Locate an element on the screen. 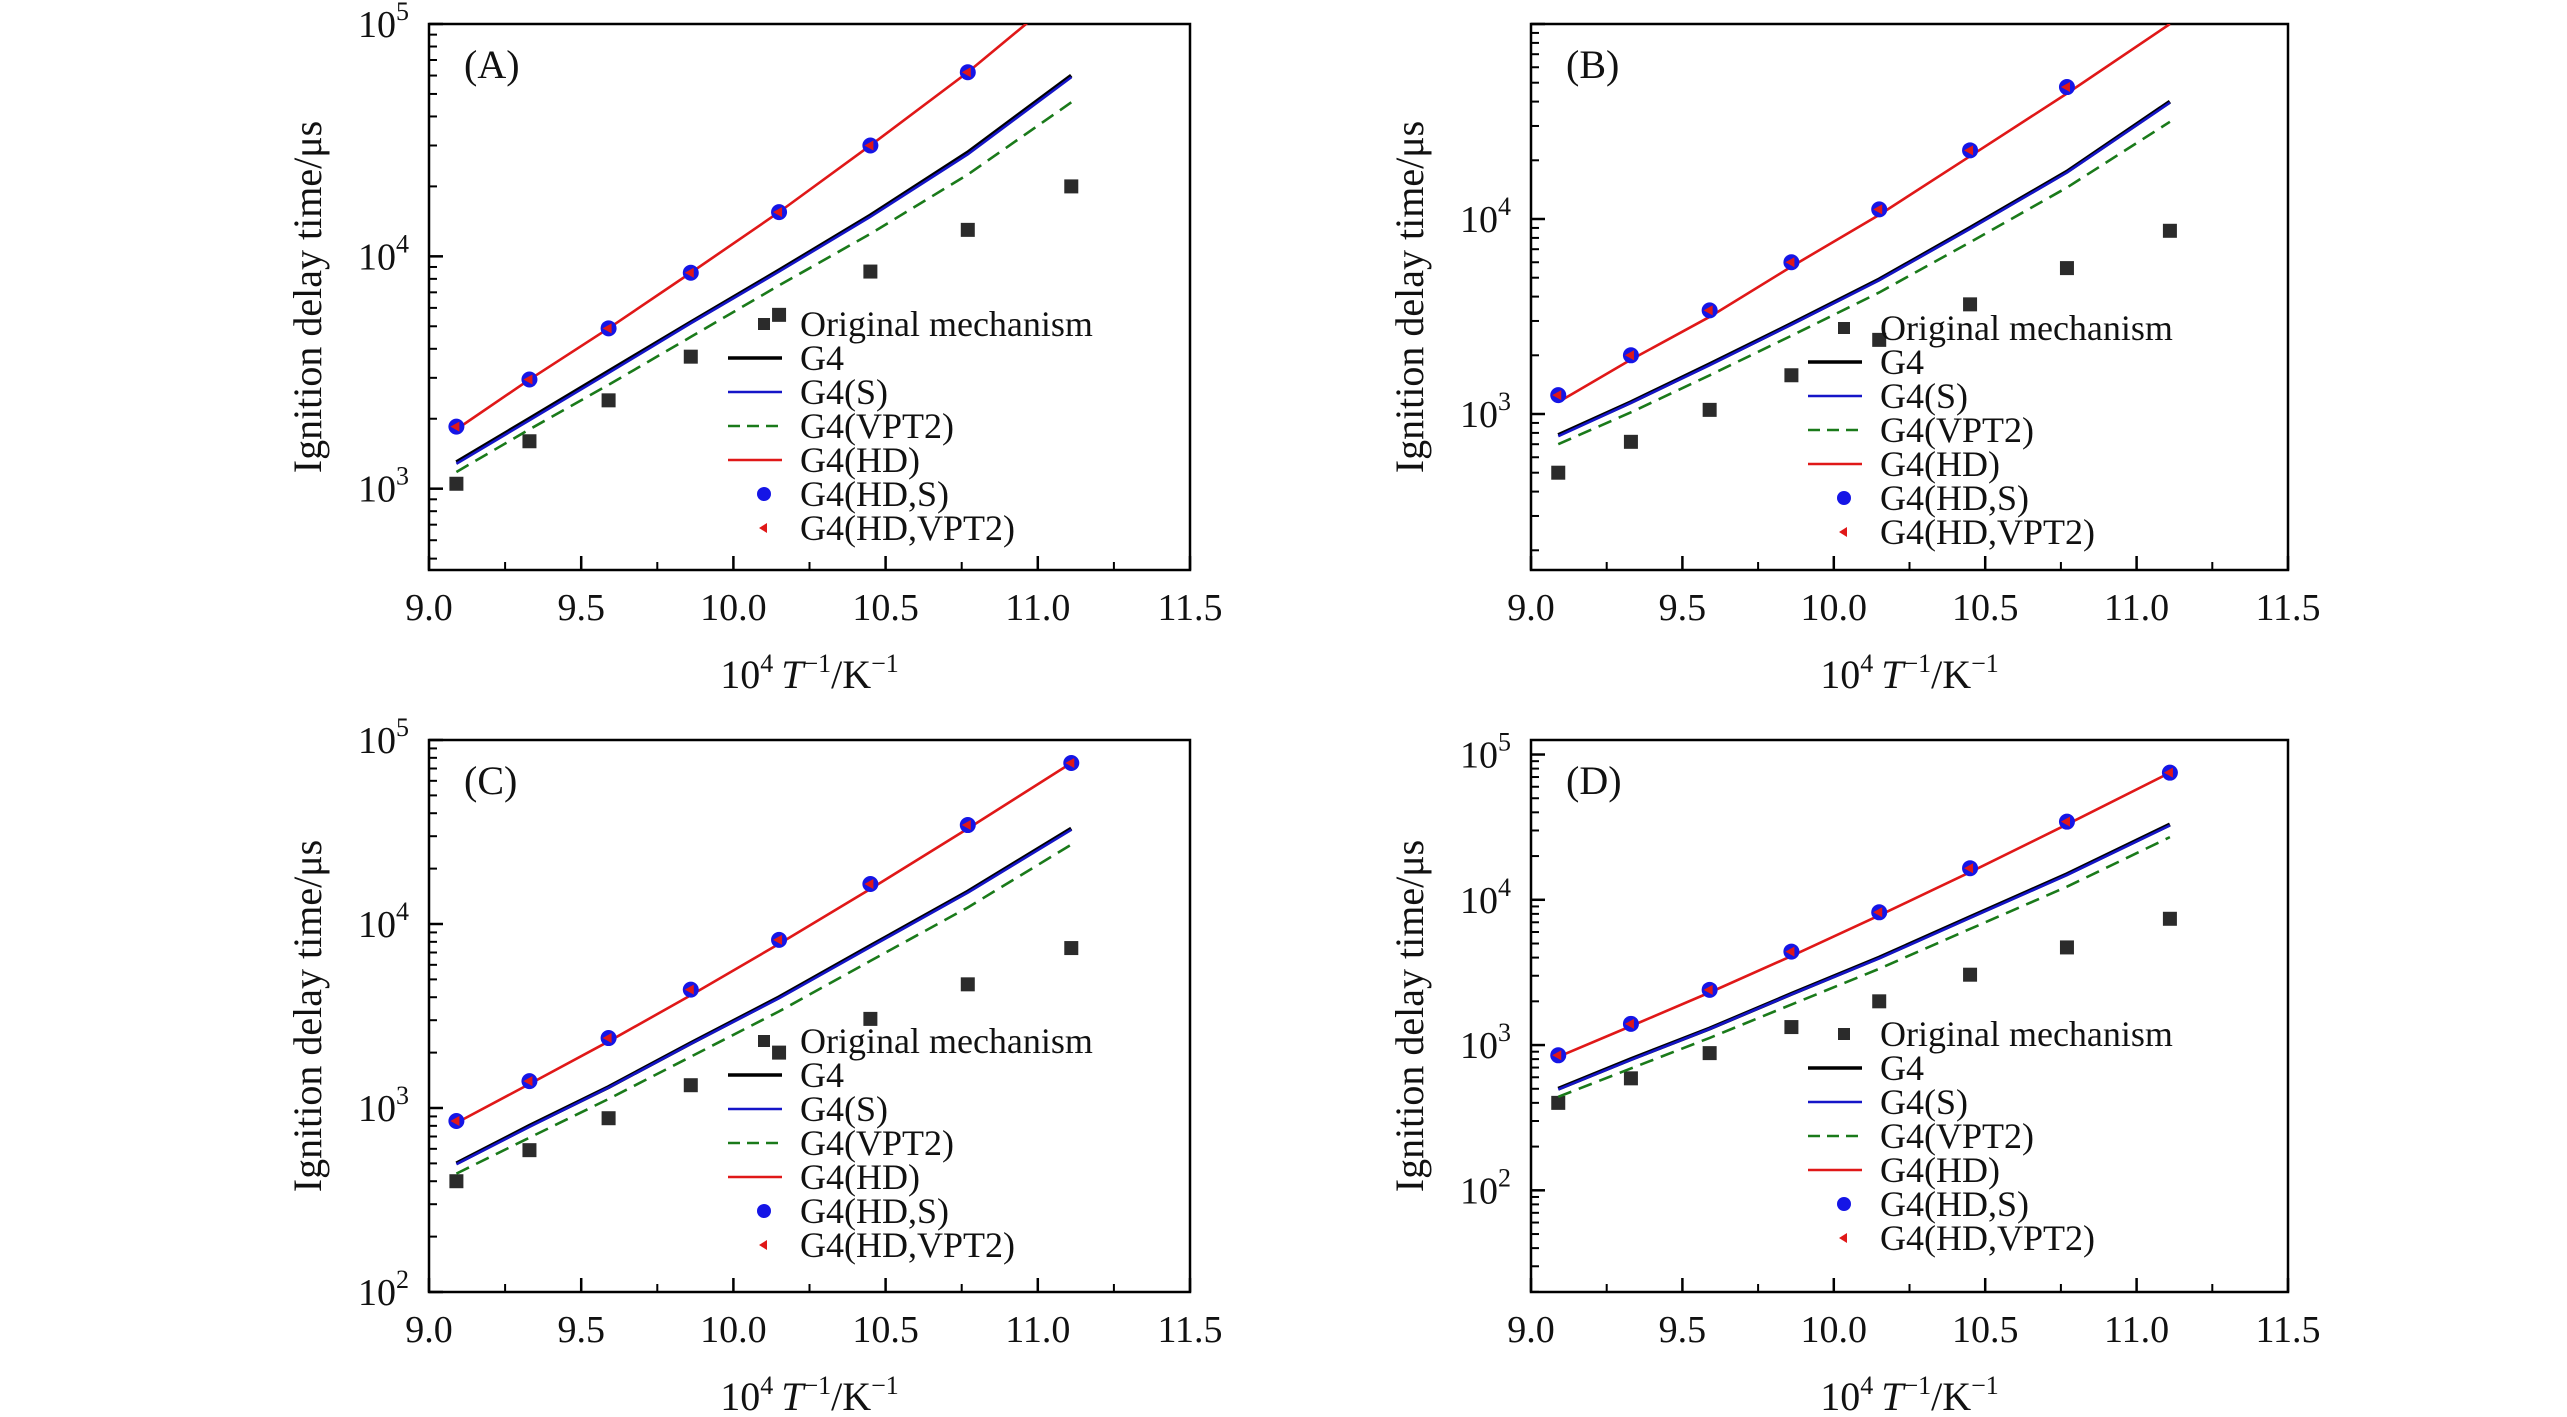 The width and height of the screenshot is (2567, 1417). x-tick-label: 10.5 is located at coordinates (1985, 608).